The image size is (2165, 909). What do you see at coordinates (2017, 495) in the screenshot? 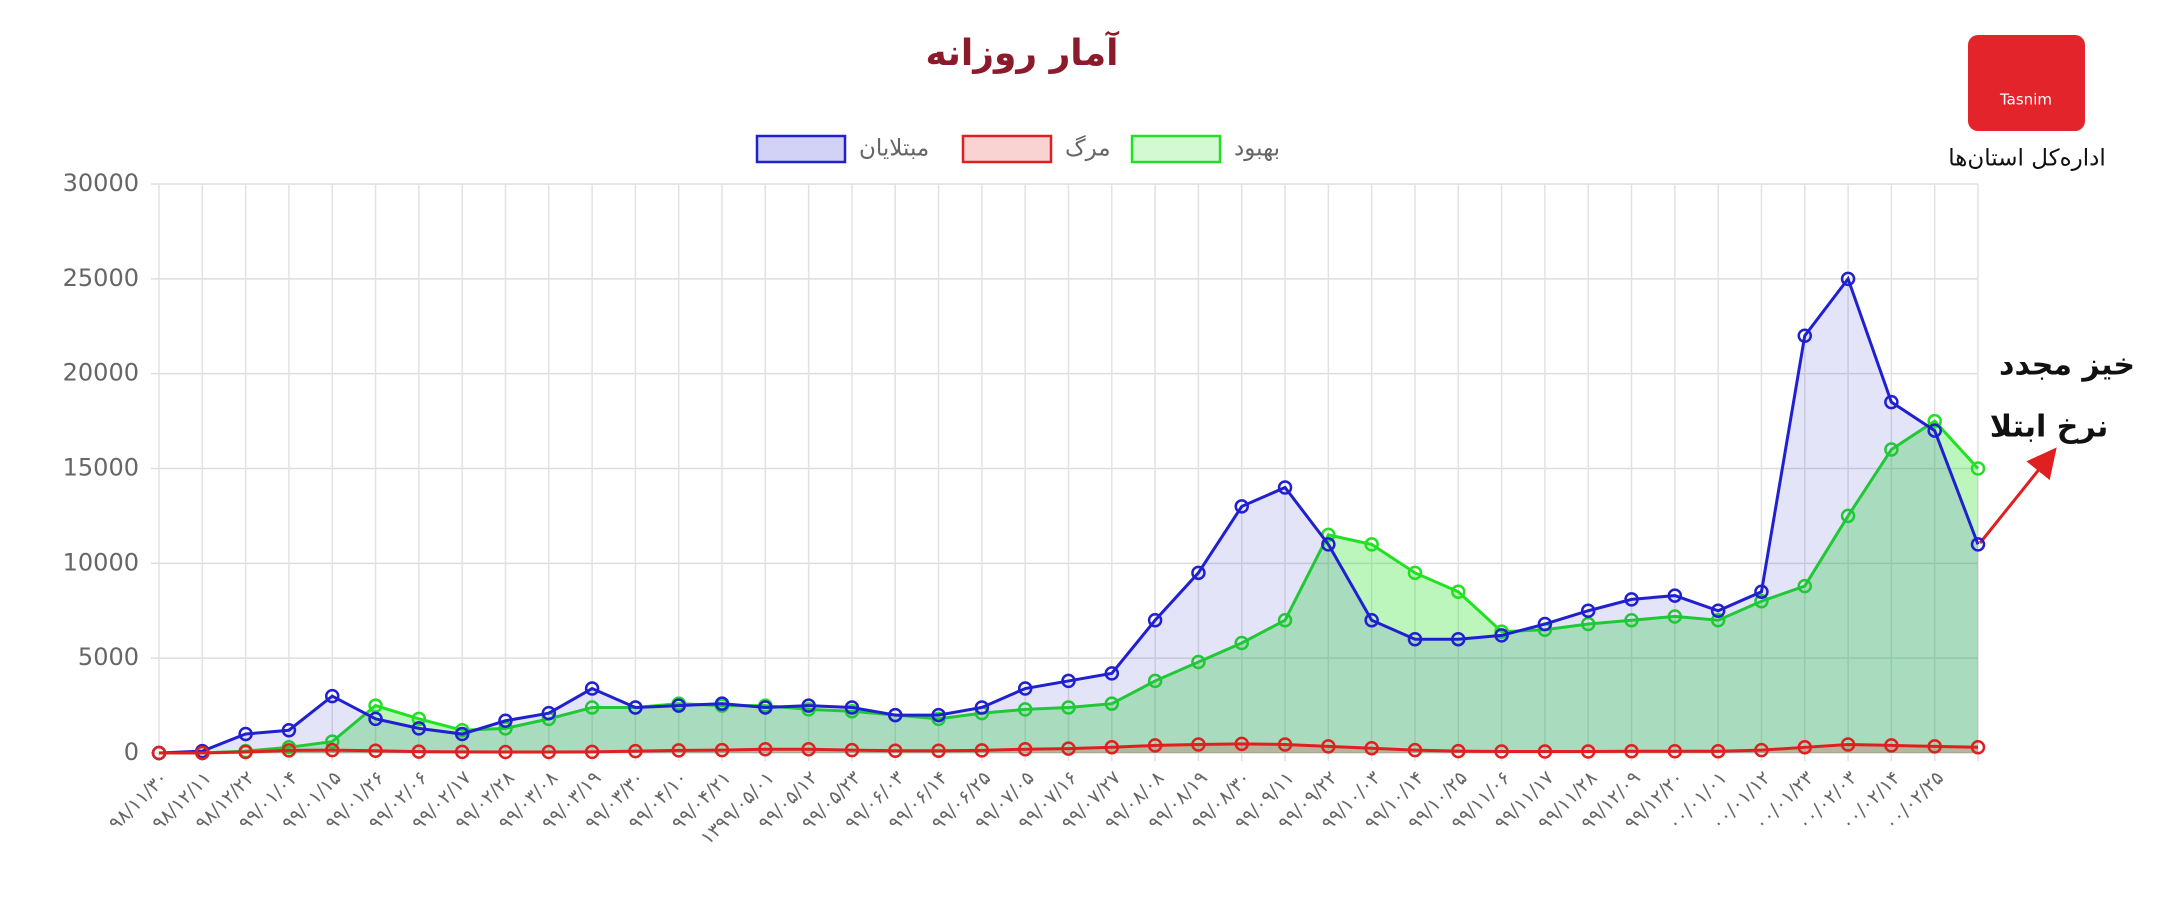
I see `annotation-arrow` at bounding box center [2017, 495].